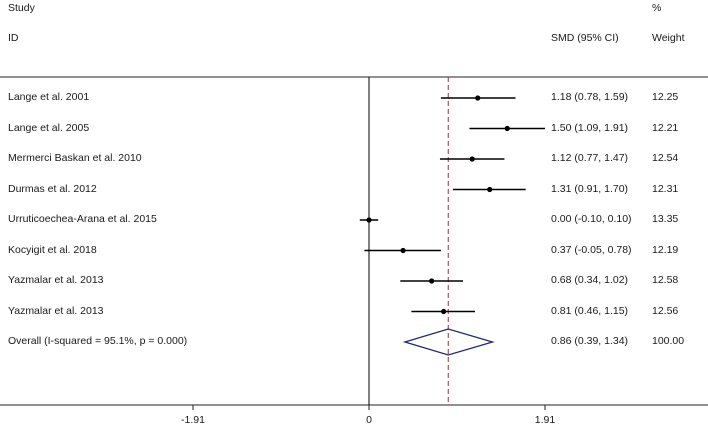  I want to click on study-ci-text: 1.31 (0.91, 1.70), so click(590, 188).